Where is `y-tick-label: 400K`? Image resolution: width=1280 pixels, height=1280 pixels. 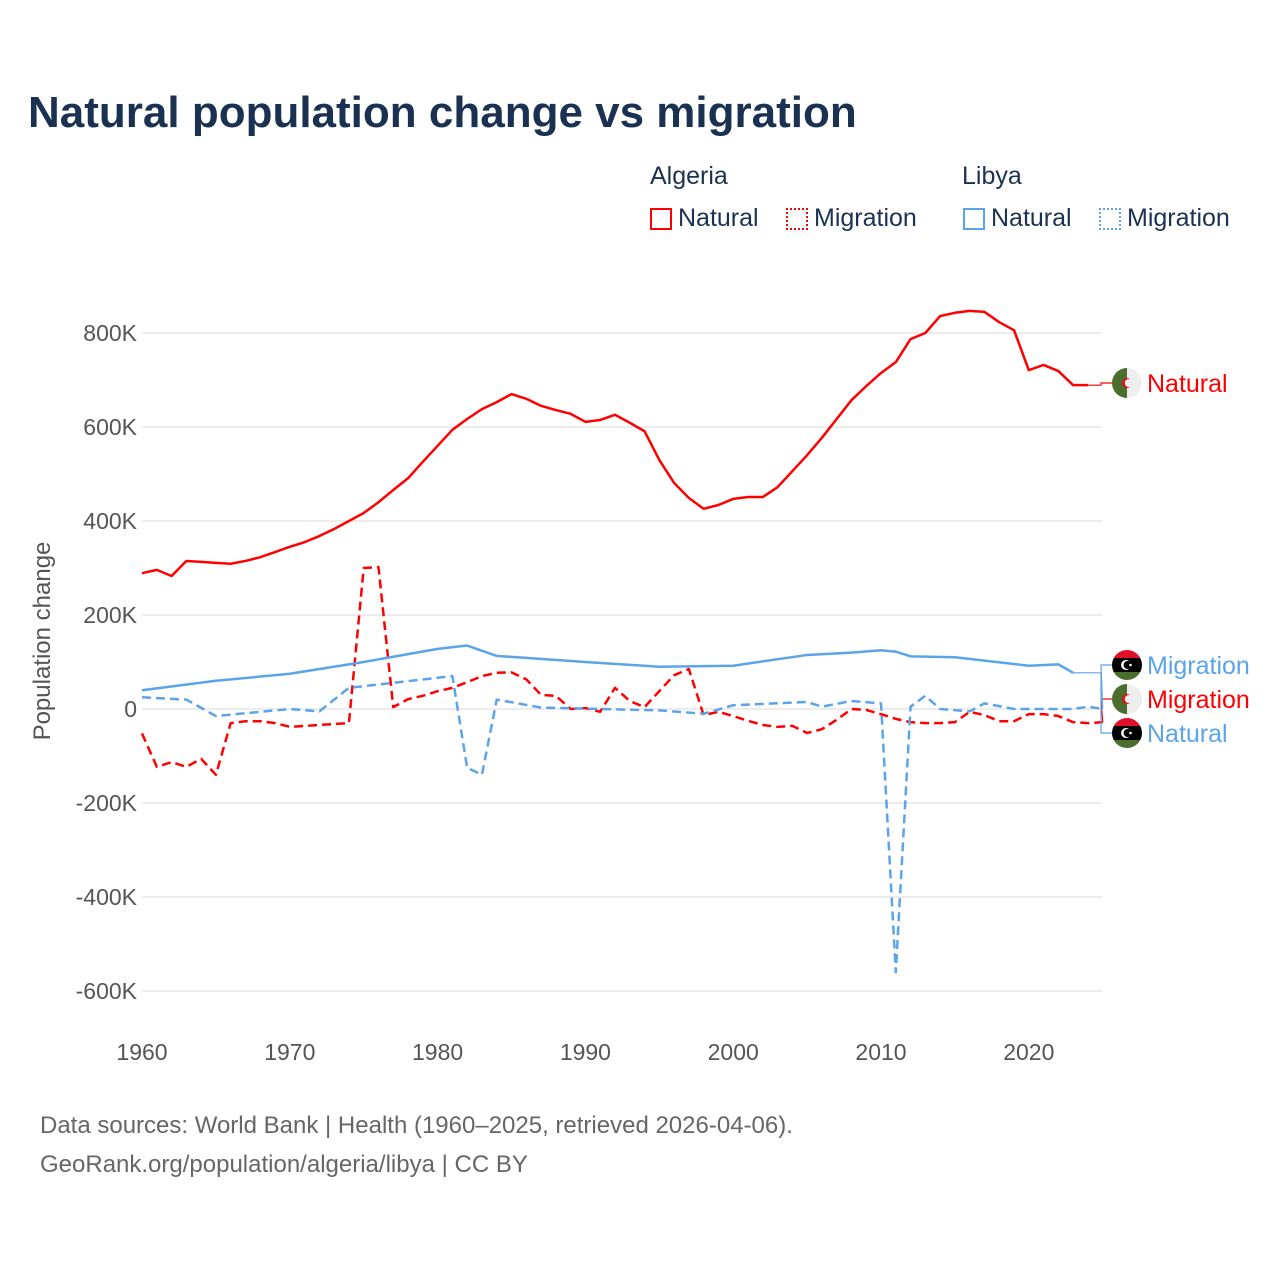 y-tick-label: 400K is located at coordinates (110, 521).